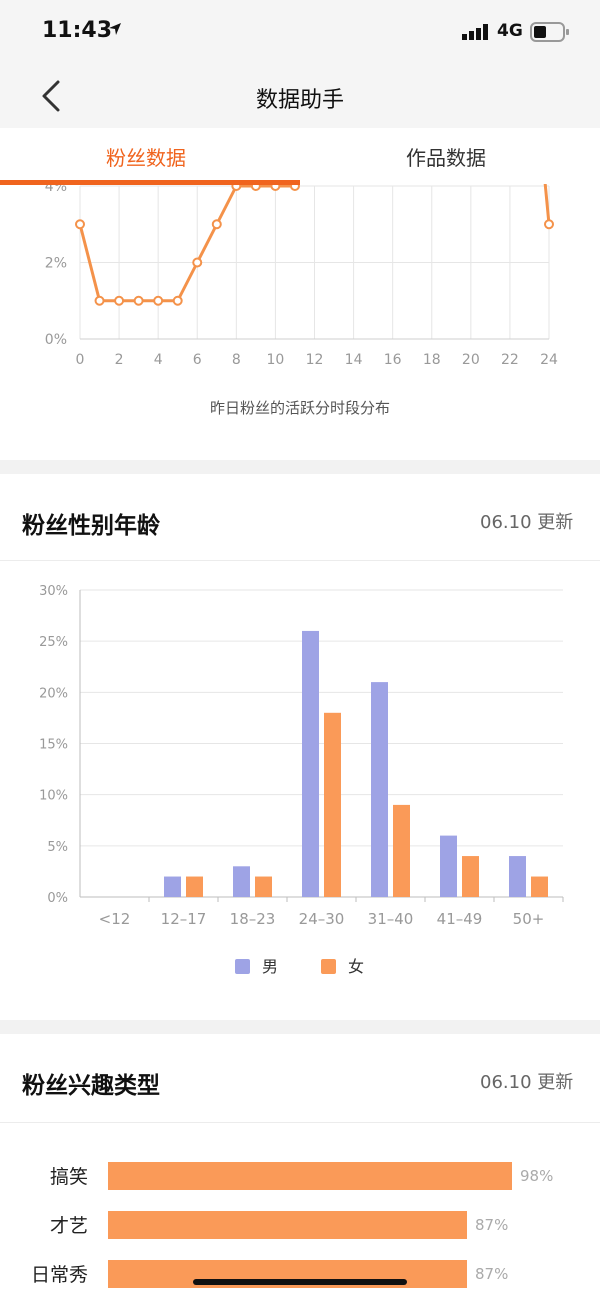 Image resolution: width=600 pixels, height=1299 pixels. Describe the element at coordinates (300, 32) in the screenshot. I see `status-bar` at that location.